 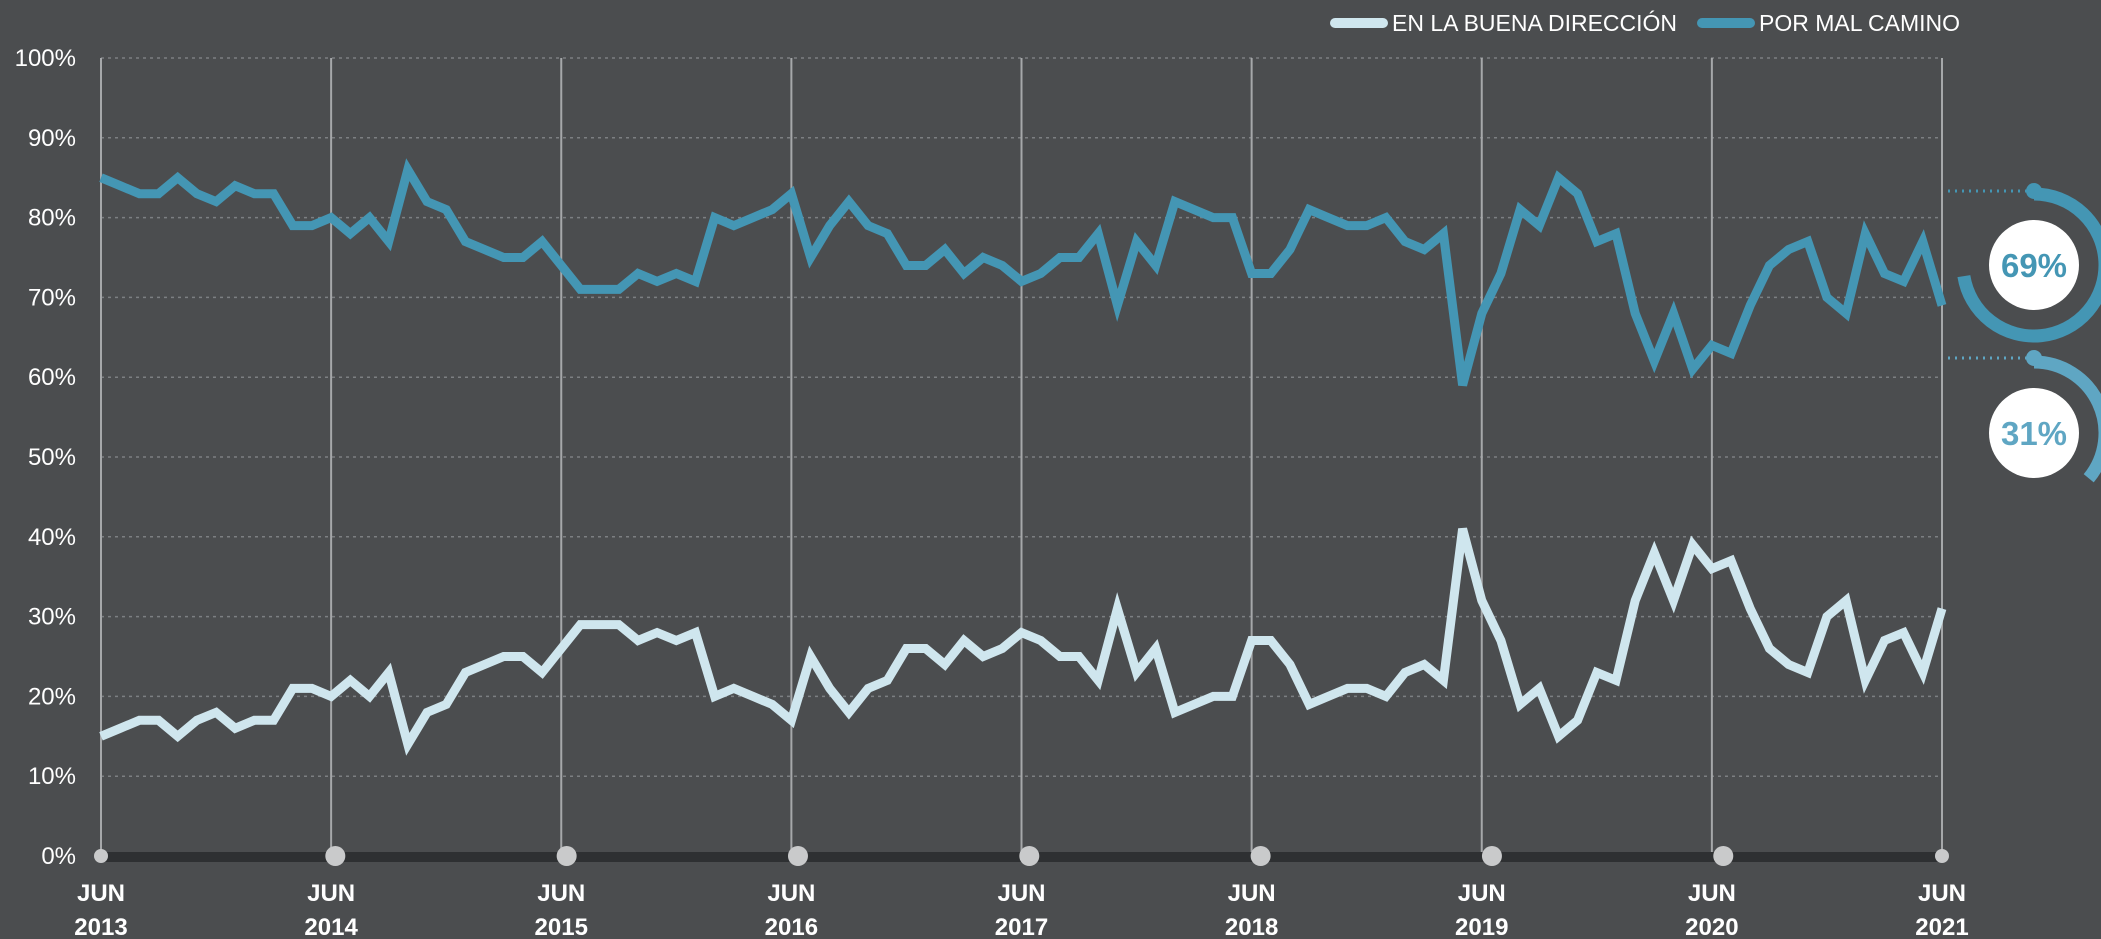 I want to click on y-tick-label: 90%, so click(x=52, y=138).